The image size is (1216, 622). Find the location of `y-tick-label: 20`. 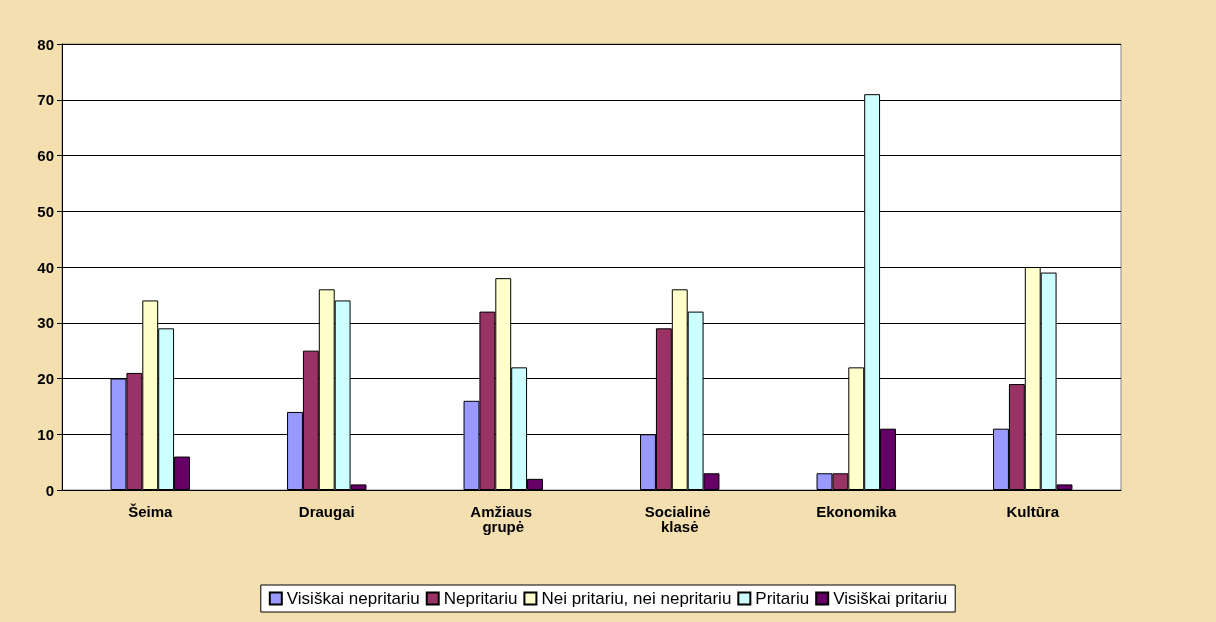

y-tick-label: 20 is located at coordinates (45, 378).